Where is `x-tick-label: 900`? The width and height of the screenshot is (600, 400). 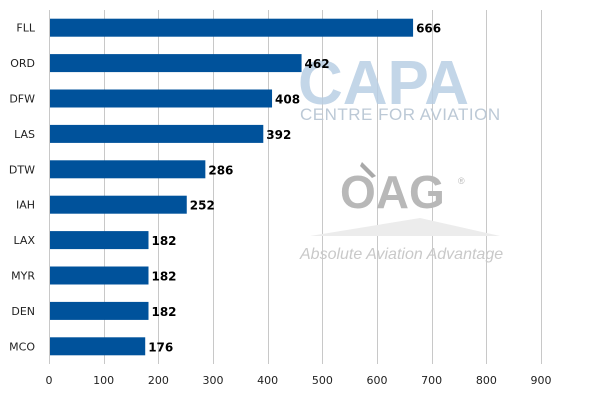 x-tick-label: 900 is located at coordinates (541, 380).